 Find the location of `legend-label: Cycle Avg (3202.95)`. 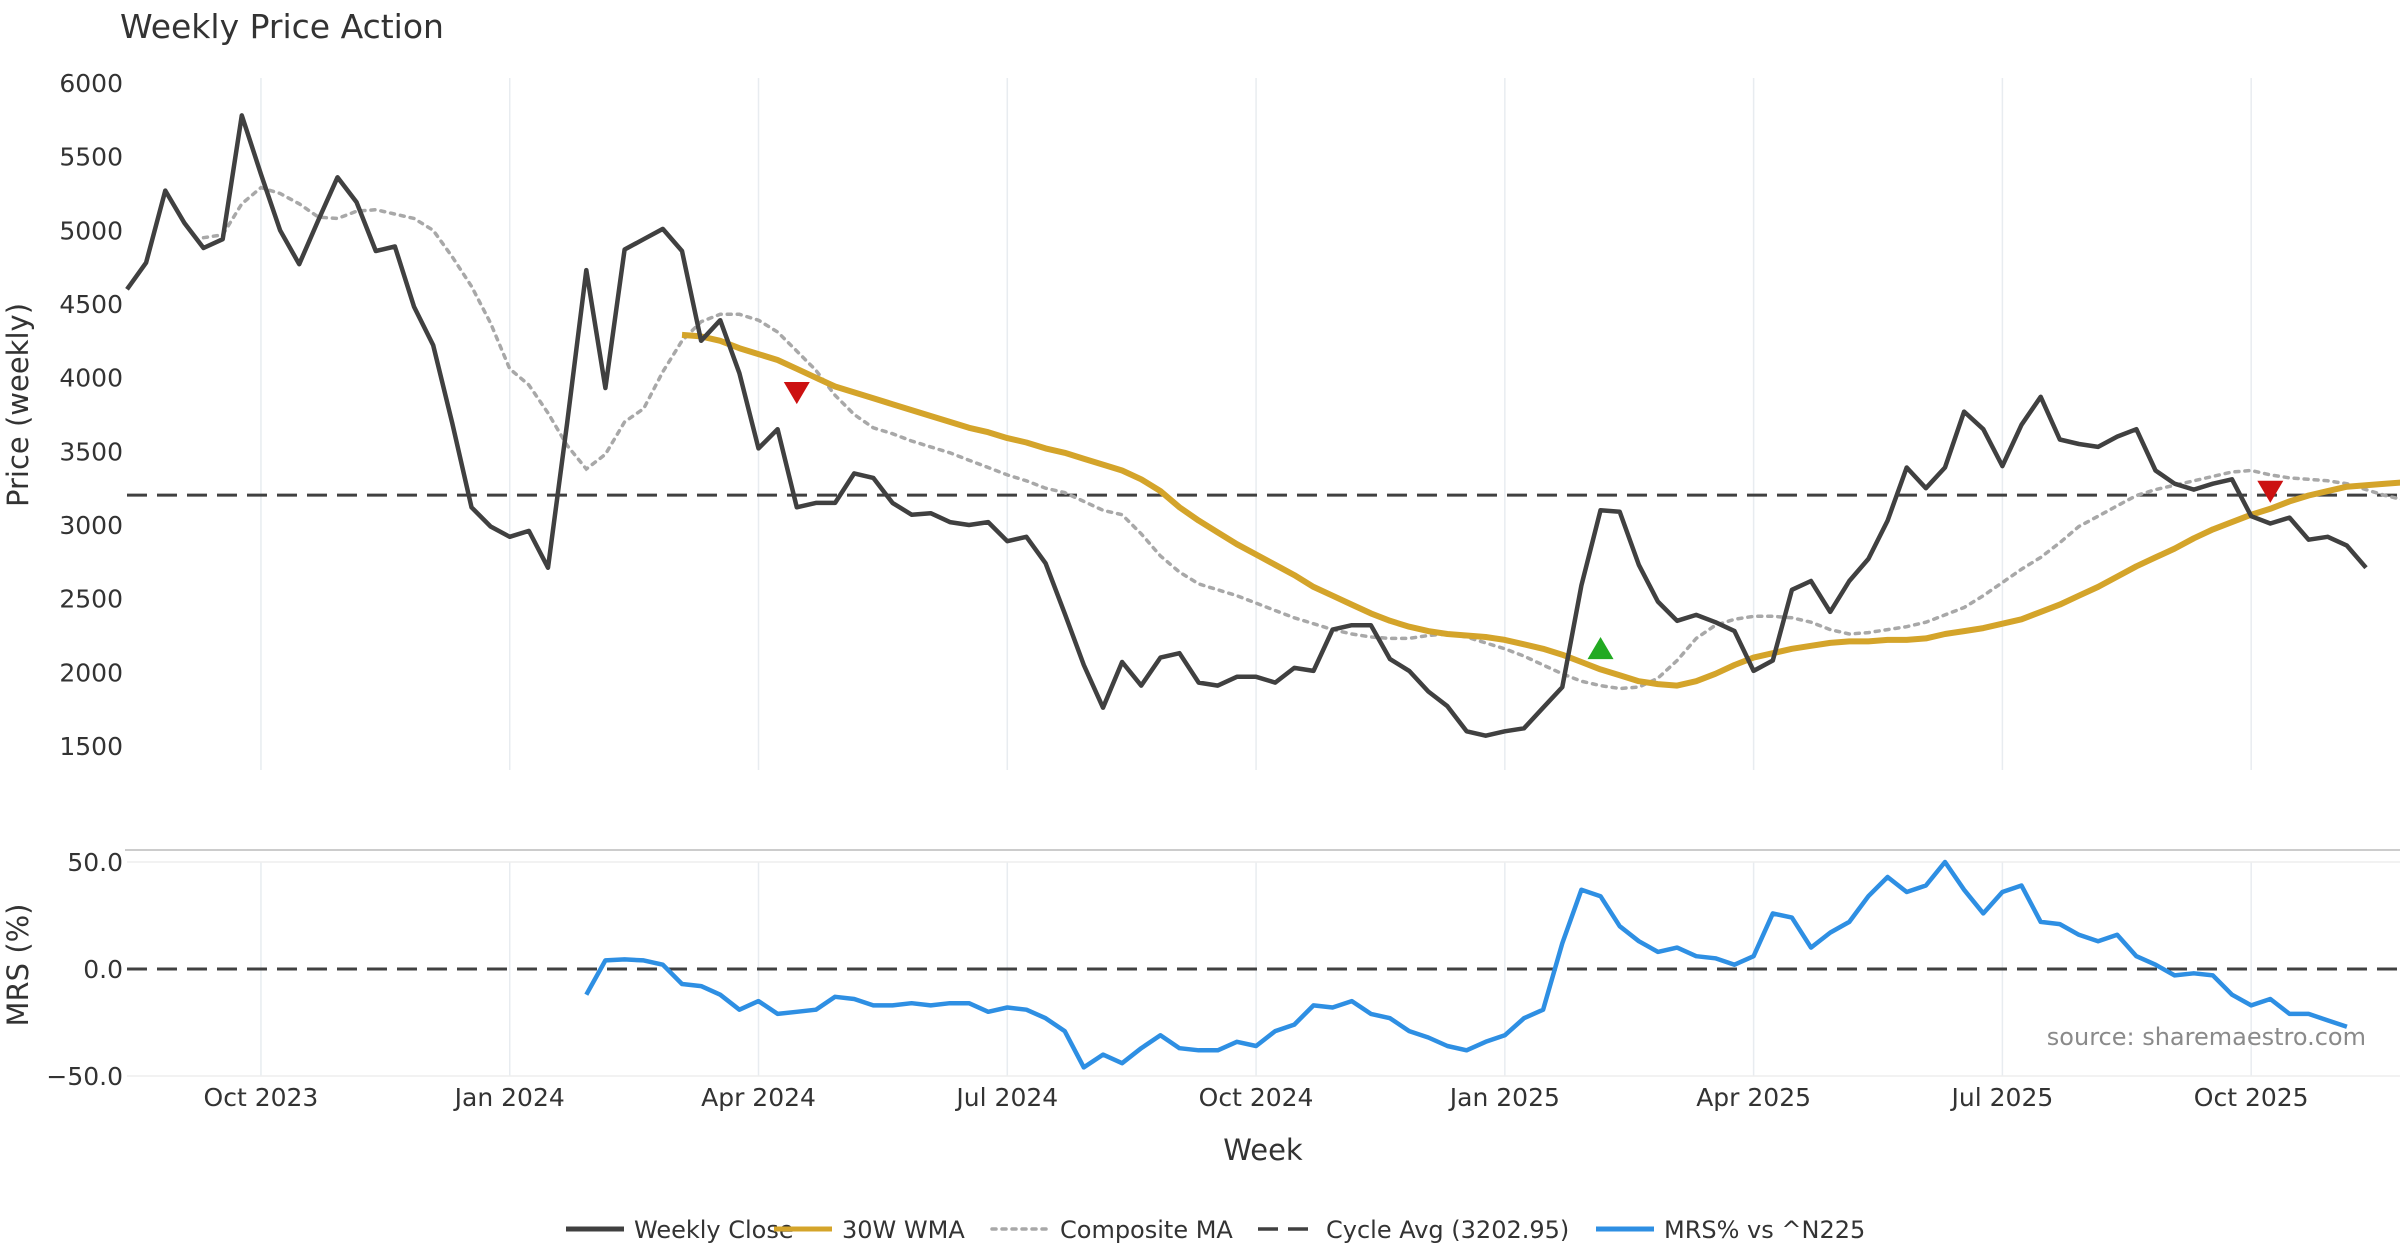

legend-label: Cycle Avg (3202.95) is located at coordinates (1447, 1230).